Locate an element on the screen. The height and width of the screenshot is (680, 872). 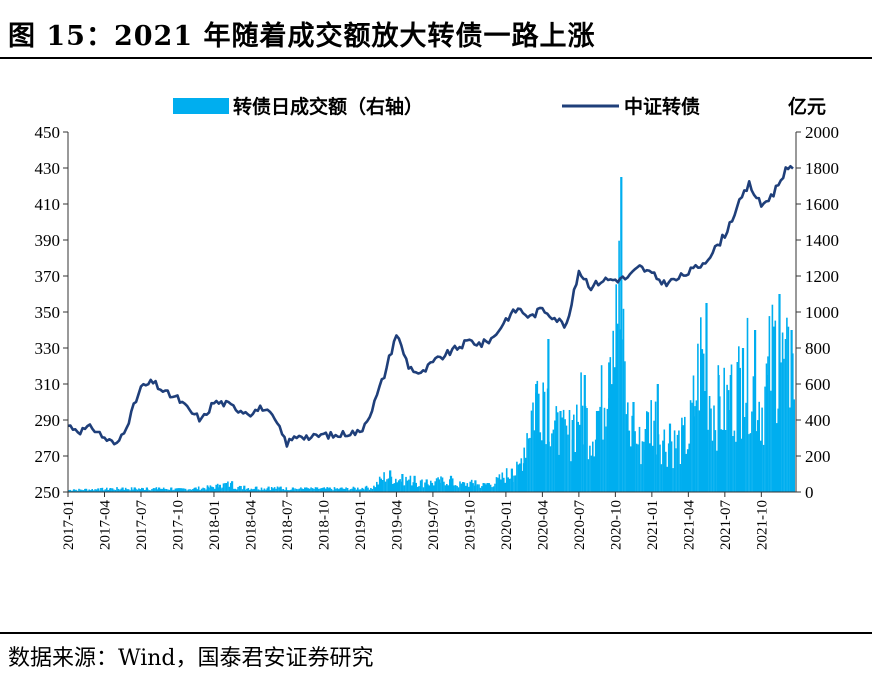
right-axis-unit: 亿元 is located at coordinates (807, 106).